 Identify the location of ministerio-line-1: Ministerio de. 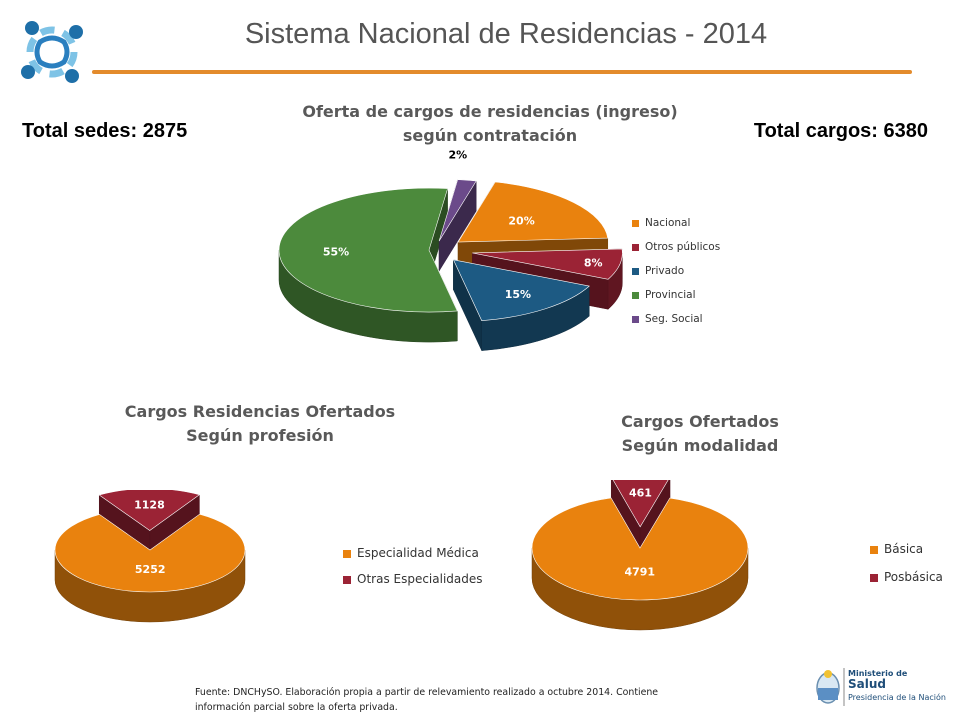
(878, 673).